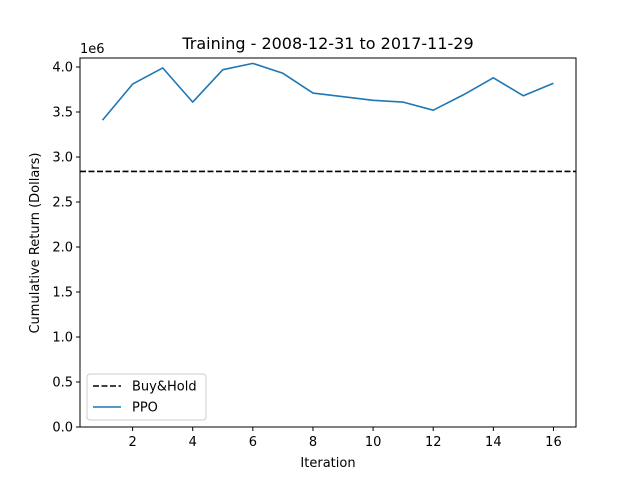 This screenshot has width=640, height=484. What do you see at coordinates (433, 442) in the screenshot?
I see `x-tick-label: 12` at bounding box center [433, 442].